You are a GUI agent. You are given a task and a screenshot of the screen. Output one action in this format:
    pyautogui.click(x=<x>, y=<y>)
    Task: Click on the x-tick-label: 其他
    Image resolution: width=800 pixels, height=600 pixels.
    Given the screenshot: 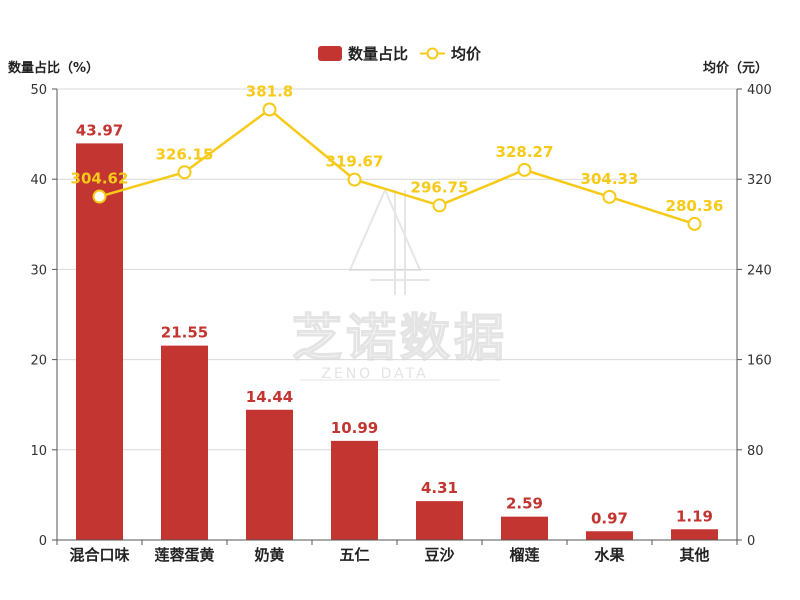 What is the action you would take?
    pyautogui.click(x=694, y=555)
    